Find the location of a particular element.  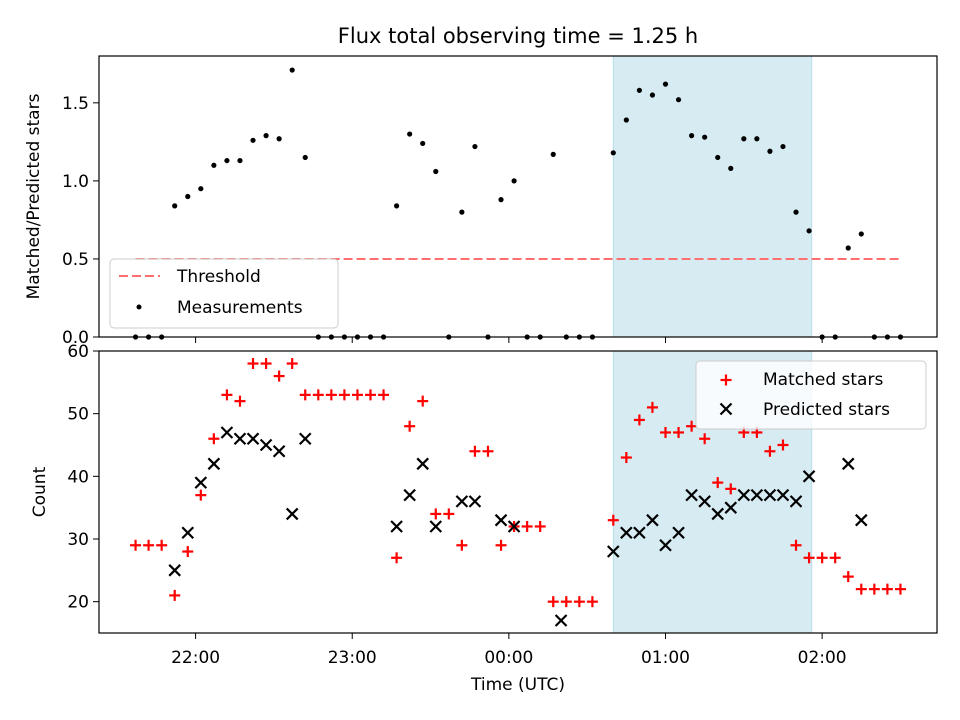

y-tick-label: 20 is located at coordinates (78, 603).